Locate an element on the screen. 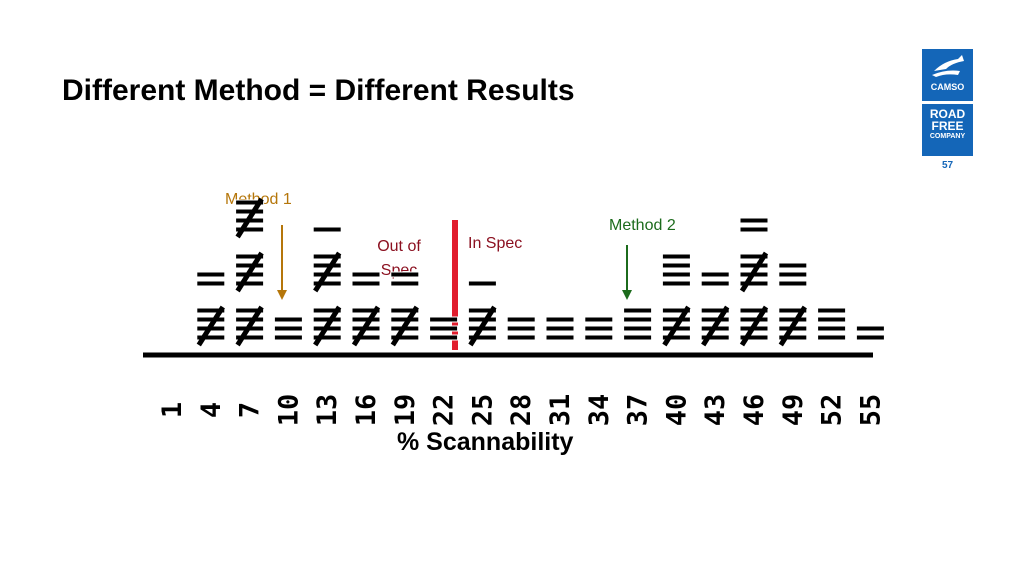 The image size is (1024, 576). tick-labels-group: 1 4 7 10 13 16 19 22 25 28 31 34 37 40 43 46 49 52 55 is located at coordinates (521, 410).